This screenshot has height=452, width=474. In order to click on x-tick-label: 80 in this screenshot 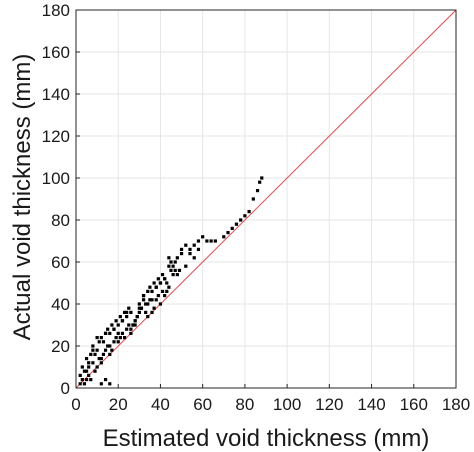, I will do `click(244, 404)`.